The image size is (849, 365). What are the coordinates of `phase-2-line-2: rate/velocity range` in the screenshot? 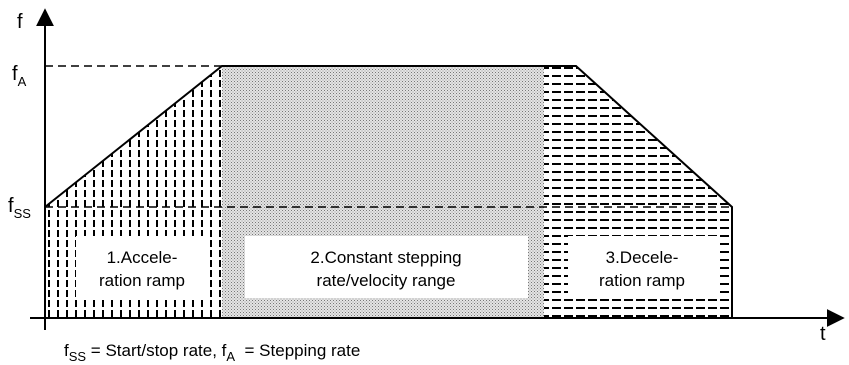 It's located at (386, 280).